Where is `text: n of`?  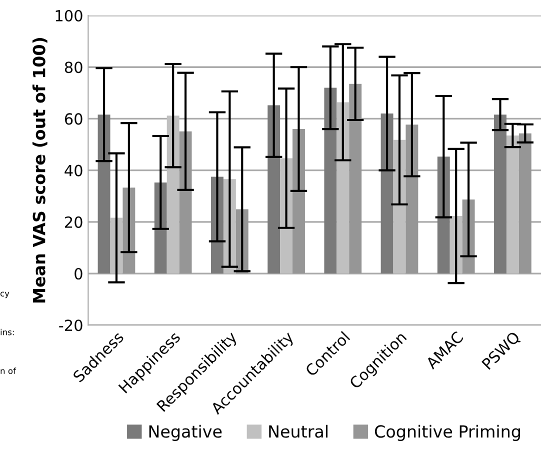
text: n of is located at coordinates (8, 371).